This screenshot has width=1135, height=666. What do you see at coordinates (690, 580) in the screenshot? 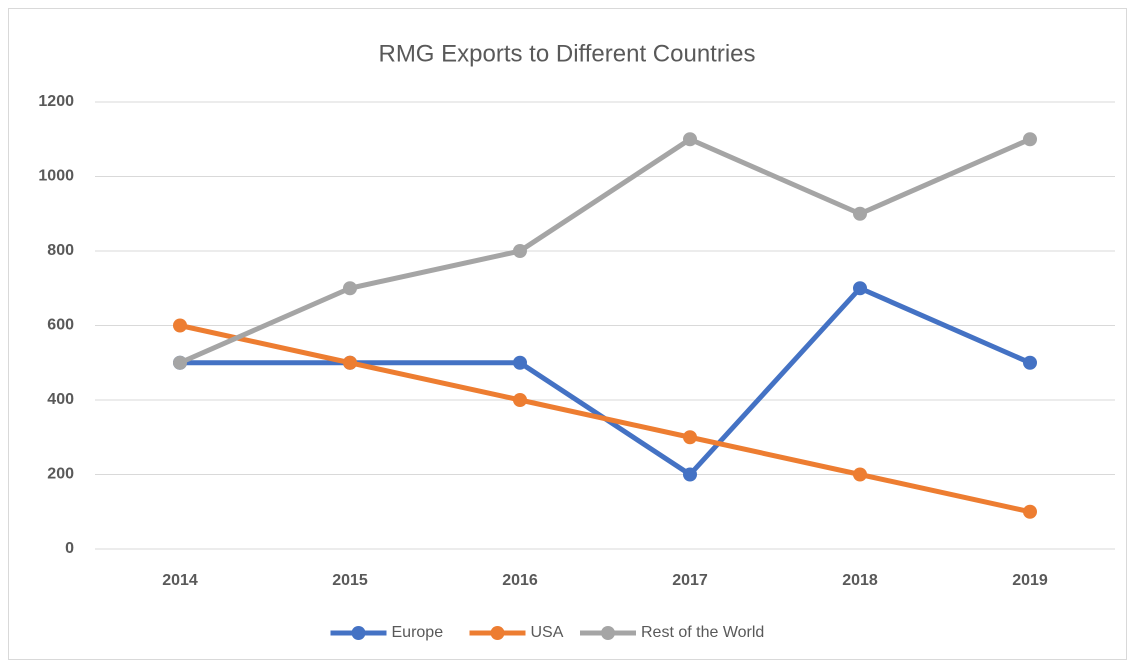
I see `x-tick-label: 2017` at bounding box center [690, 580].